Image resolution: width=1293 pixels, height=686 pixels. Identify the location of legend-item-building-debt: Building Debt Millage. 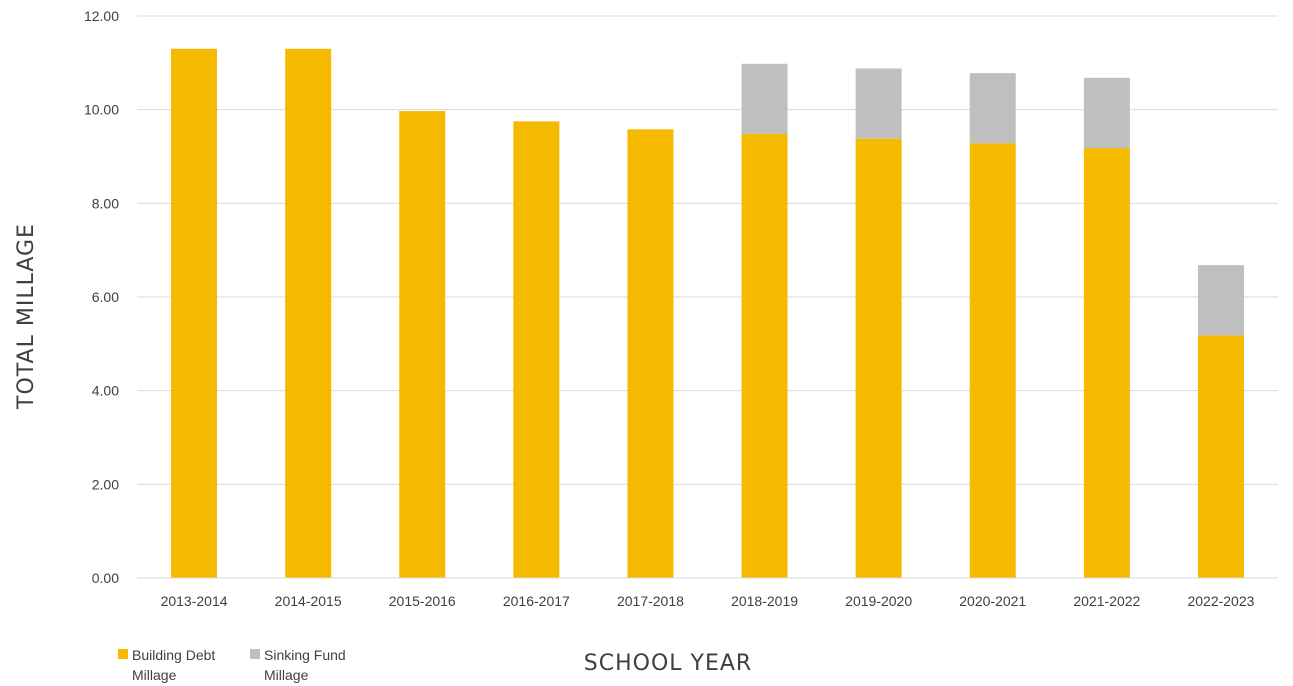
(173, 665).